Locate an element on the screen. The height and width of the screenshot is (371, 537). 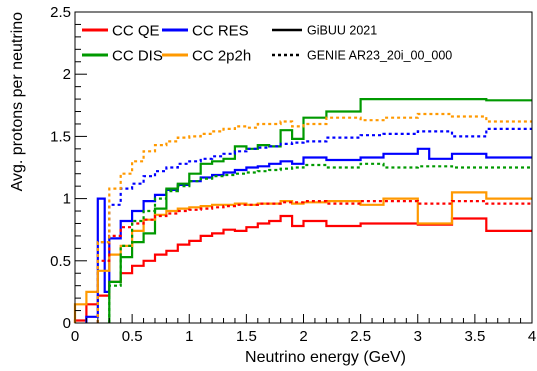
x-tick-label: 0.5 is located at coordinates (132, 336).